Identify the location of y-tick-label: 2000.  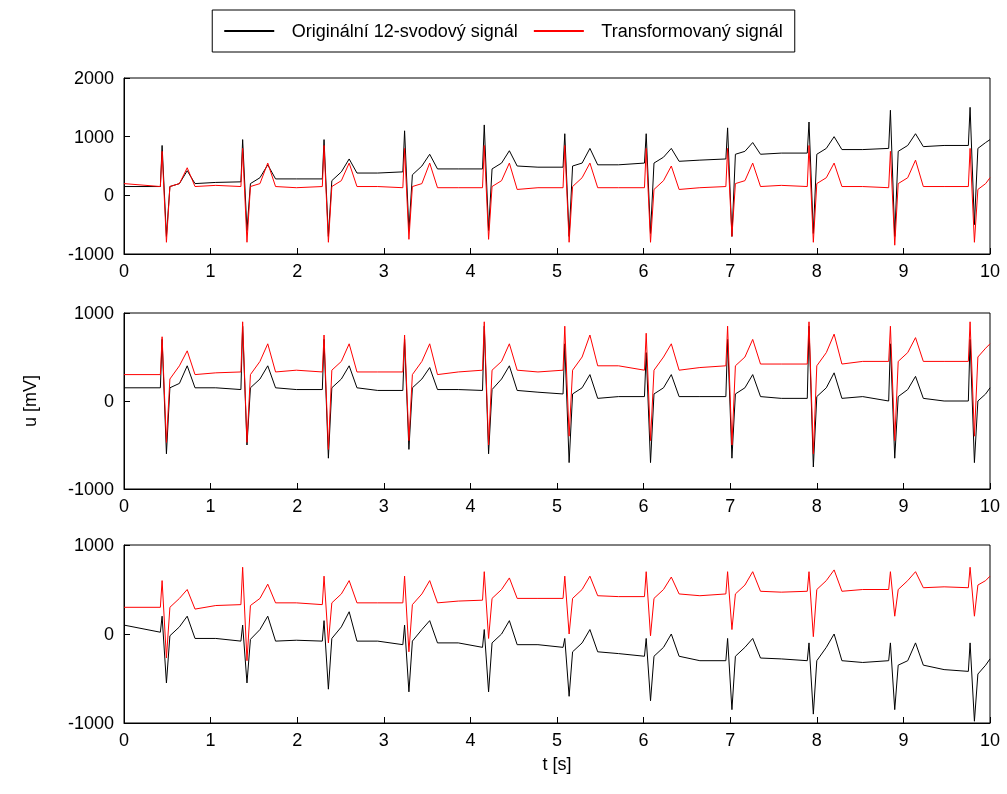
(93, 78).